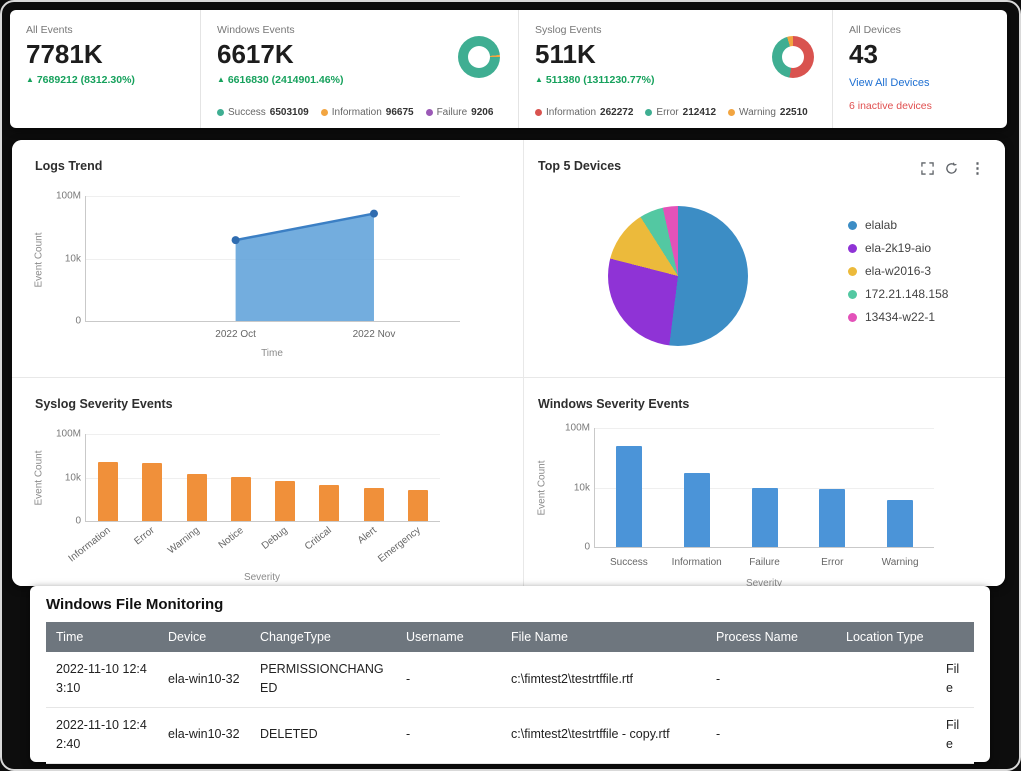 The width and height of the screenshot is (1021, 771). I want to click on legend-value: 212412, so click(699, 112).